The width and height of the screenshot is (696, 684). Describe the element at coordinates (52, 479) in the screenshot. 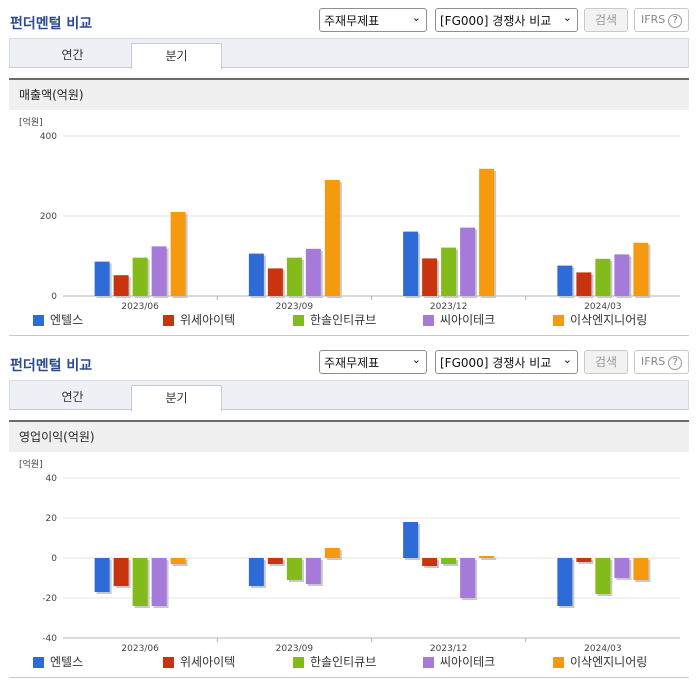

I see `y-tick-label: 40` at that location.